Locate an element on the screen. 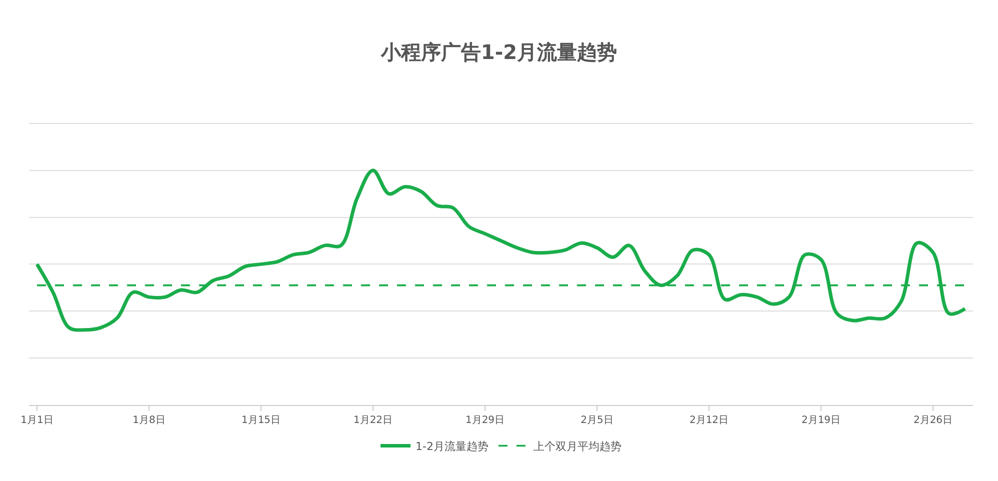 Image resolution: width=998 pixels, height=481 pixels. x-tick-label: 1月1日 is located at coordinates (37, 420).